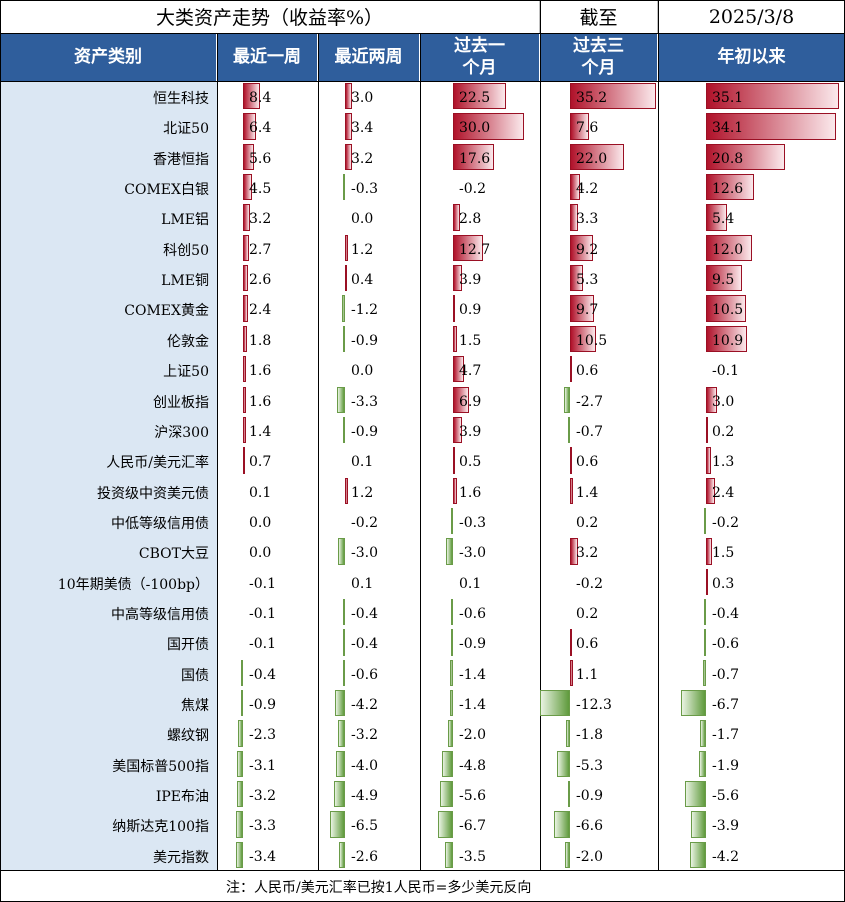 The height and width of the screenshot is (902, 845). Describe the element at coordinates (262, 735) in the screenshot. I see `value-1w: -2.3` at that location.